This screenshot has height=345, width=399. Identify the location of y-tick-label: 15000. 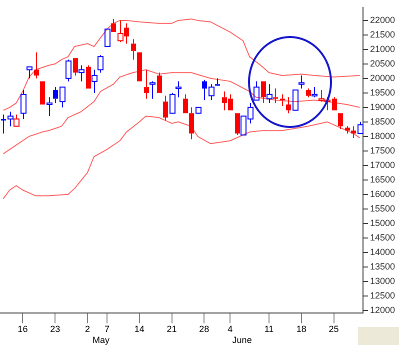
(383, 223).